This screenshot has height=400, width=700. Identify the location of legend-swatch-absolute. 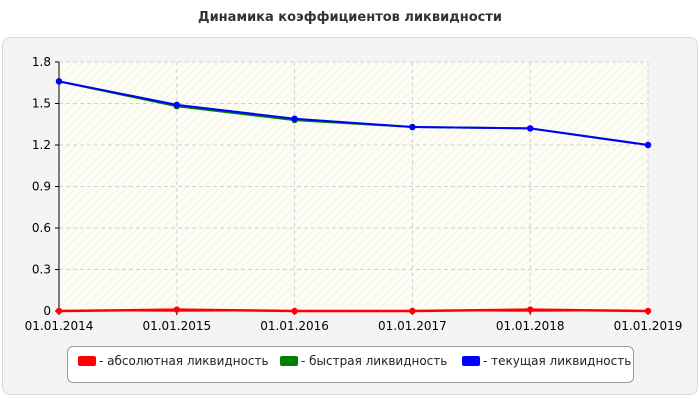
(87, 361).